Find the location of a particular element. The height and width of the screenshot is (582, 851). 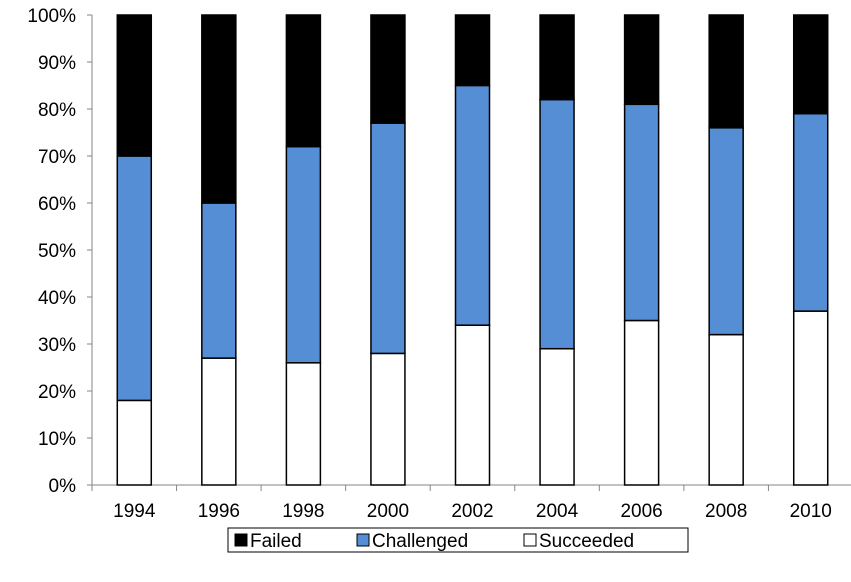

y-tick-label: 100% is located at coordinates (51, 16).